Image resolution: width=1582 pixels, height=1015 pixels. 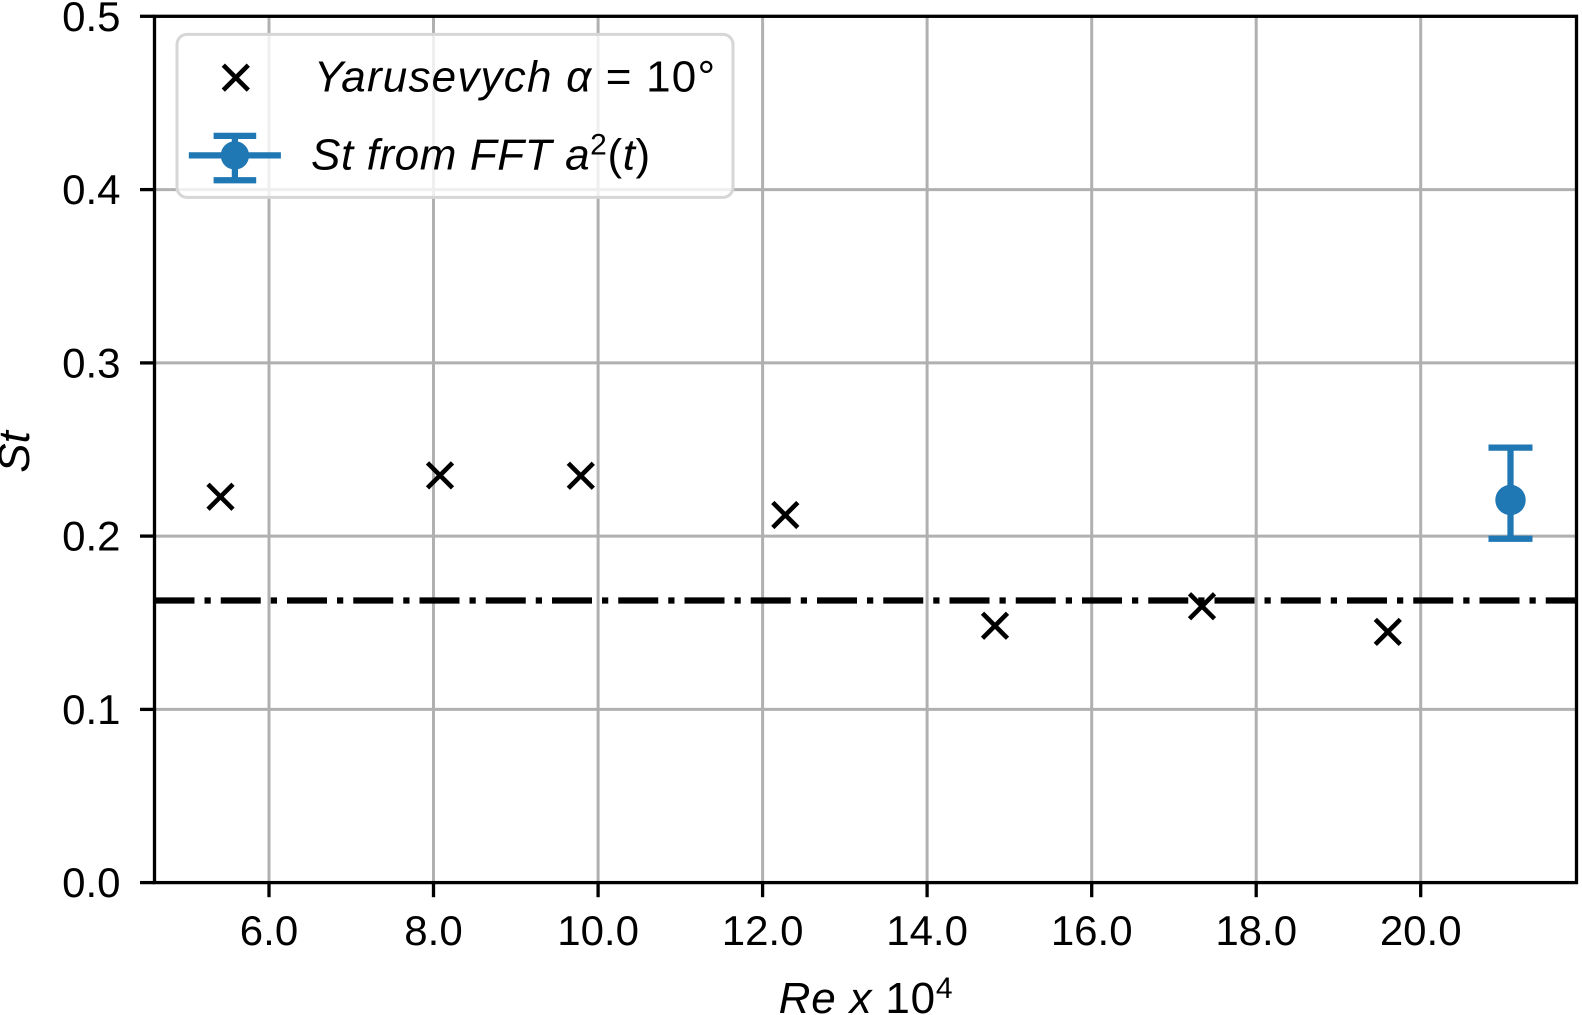 What do you see at coordinates (91, 362) in the screenshot?
I see `svg-text: 0.3` at bounding box center [91, 362].